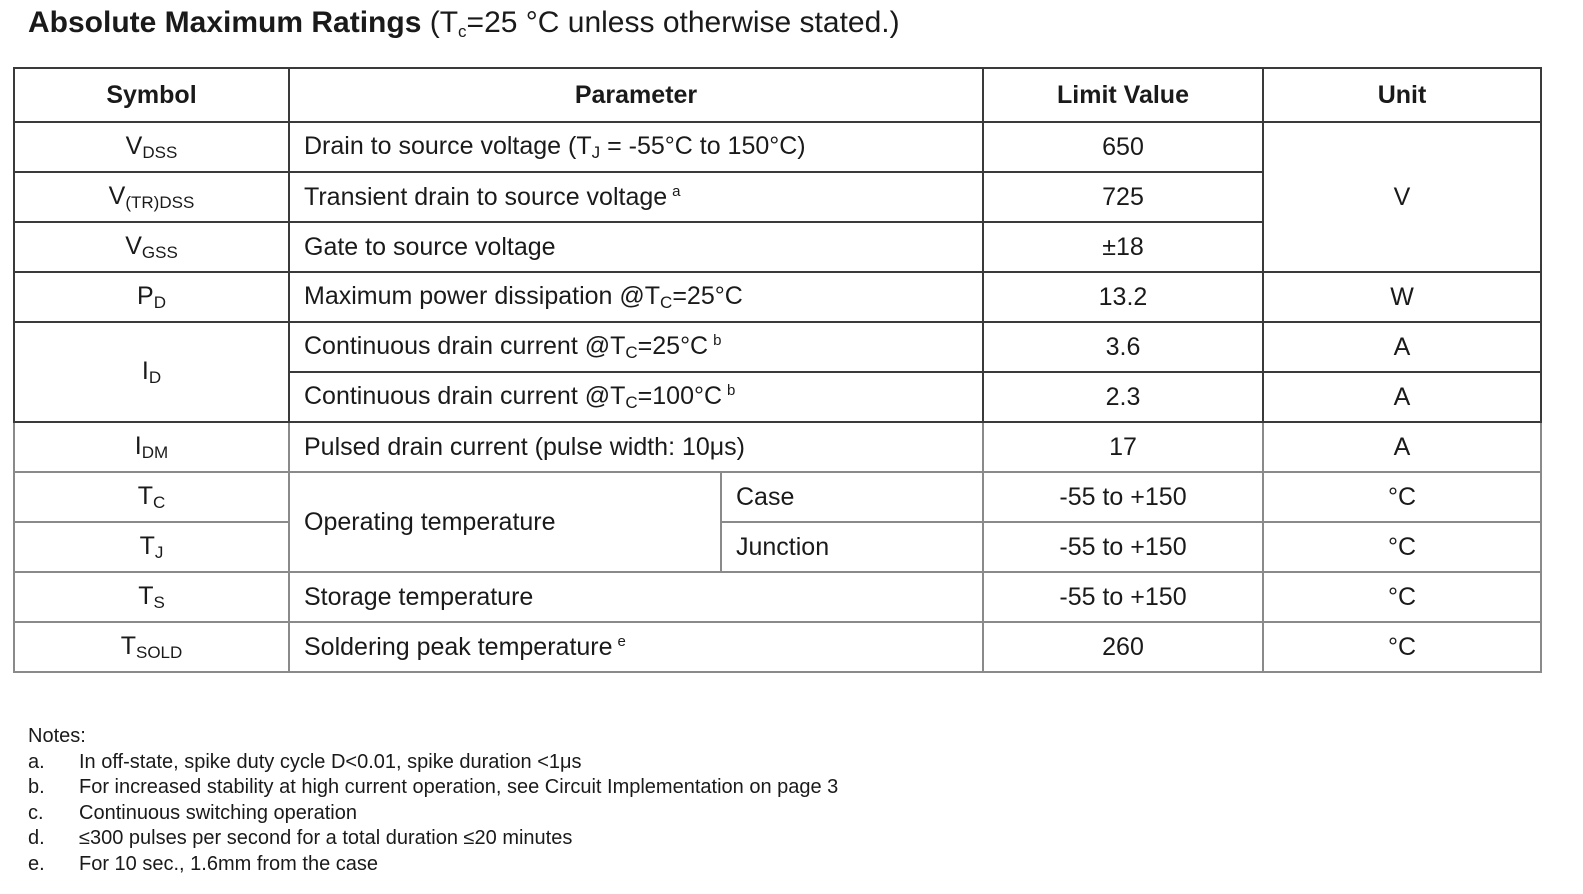 The width and height of the screenshot is (1583, 894). What do you see at coordinates (636, 95) in the screenshot?
I see `header-cell: Parameter` at bounding box center [636, 95].